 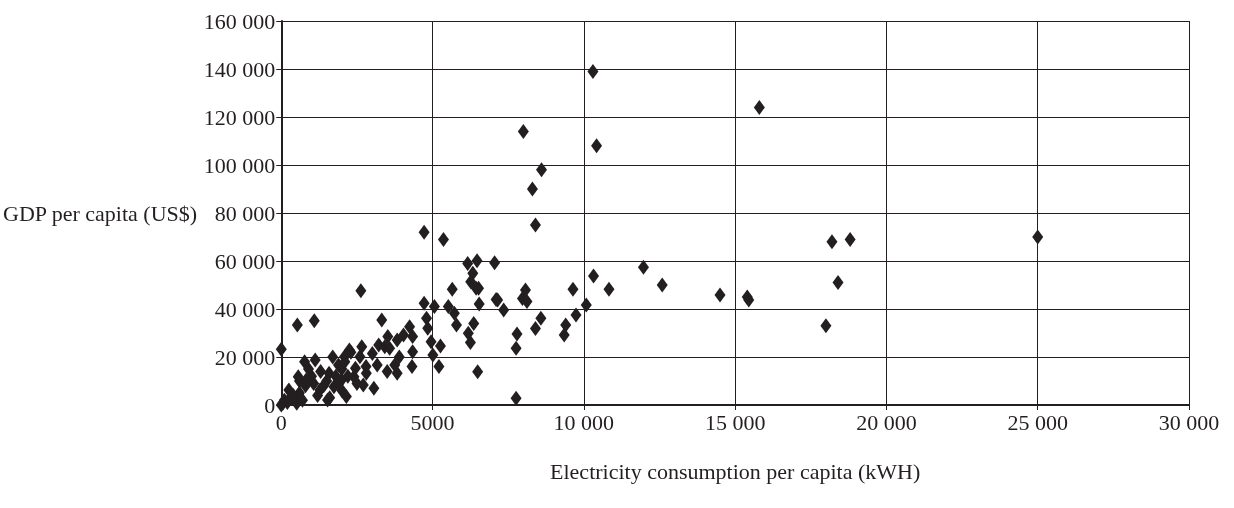 I want to click on y-tick-label: 140 000, so click(x=239, y=69).